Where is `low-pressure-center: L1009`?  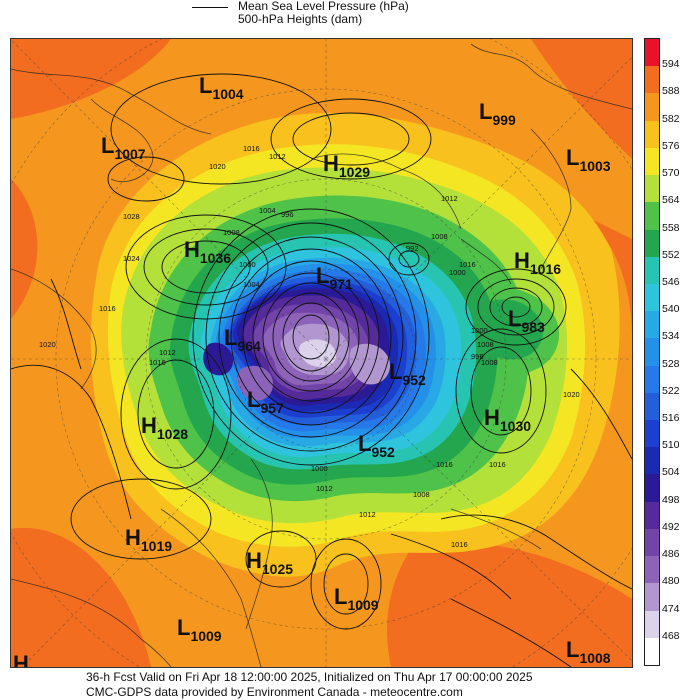
low-pressure-center: L1009 is located at coordinates (199, 629).